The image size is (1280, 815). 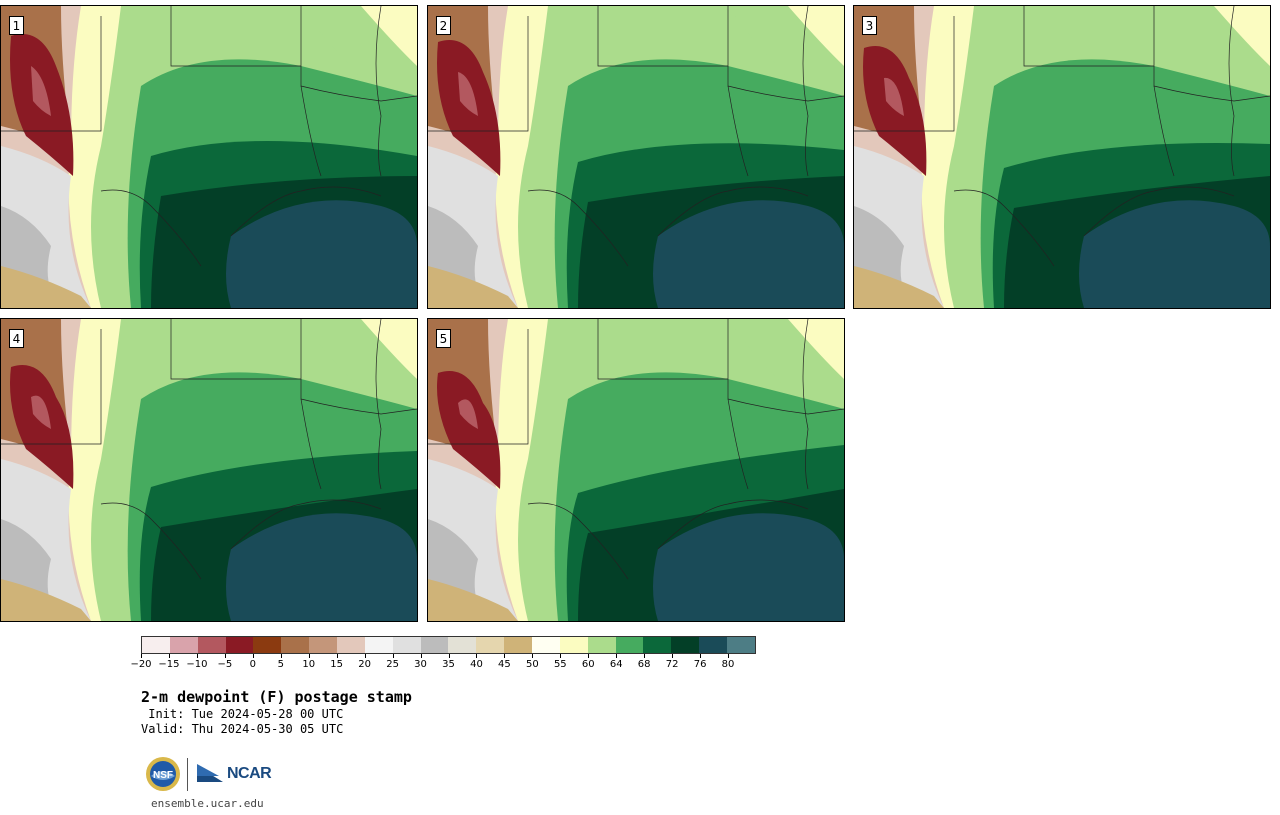 What do you see at coordinates (141, 664) in the screenshot?
I see `colorbar-tick-label: −20` at bounding box center [141, 664].